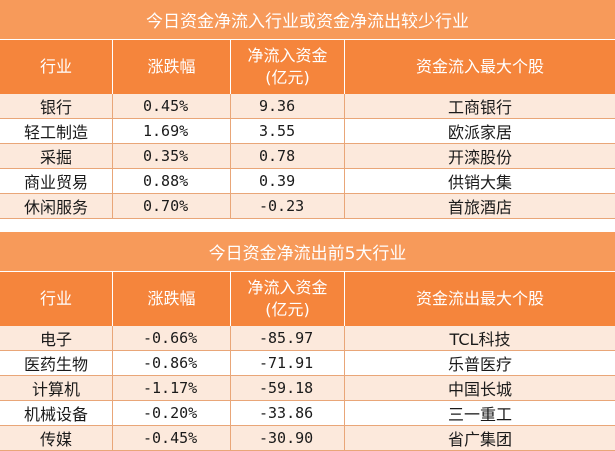 The height and width of the screenshot is (451, 615). What do you see at coordinates (479, 132) in the screenshot?
I see `cell-top-stock: 欧派家居` at bounding box center [479, 132].